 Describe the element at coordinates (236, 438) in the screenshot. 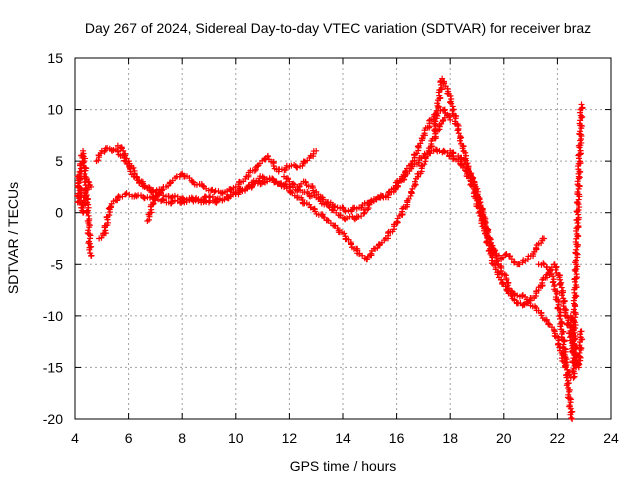

I see `x-tick-label: 10` at that location.